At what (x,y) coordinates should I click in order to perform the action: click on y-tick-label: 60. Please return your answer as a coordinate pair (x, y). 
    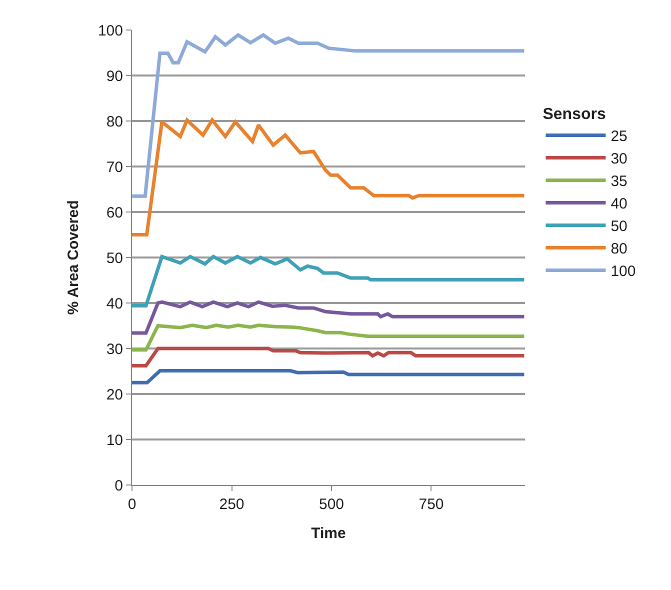
    Looking at the image, I should click on (114, 213).